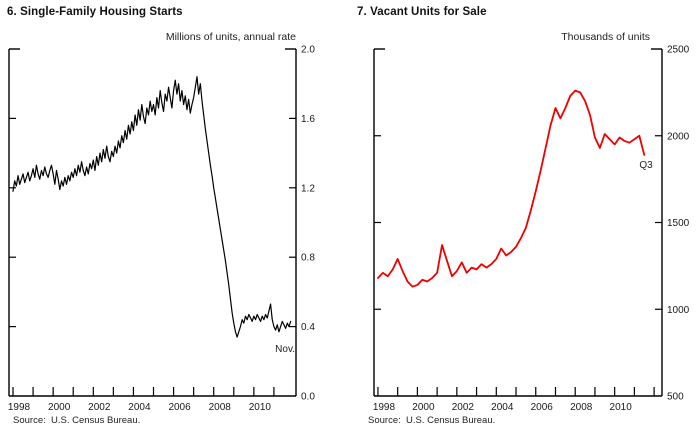 This screenshot has width=700, height=439. Describe the element at coordinates (230, 37) in the screenshot. I see `chart-housing-starts-unit-label: Millions of units, annual rate` at that location.